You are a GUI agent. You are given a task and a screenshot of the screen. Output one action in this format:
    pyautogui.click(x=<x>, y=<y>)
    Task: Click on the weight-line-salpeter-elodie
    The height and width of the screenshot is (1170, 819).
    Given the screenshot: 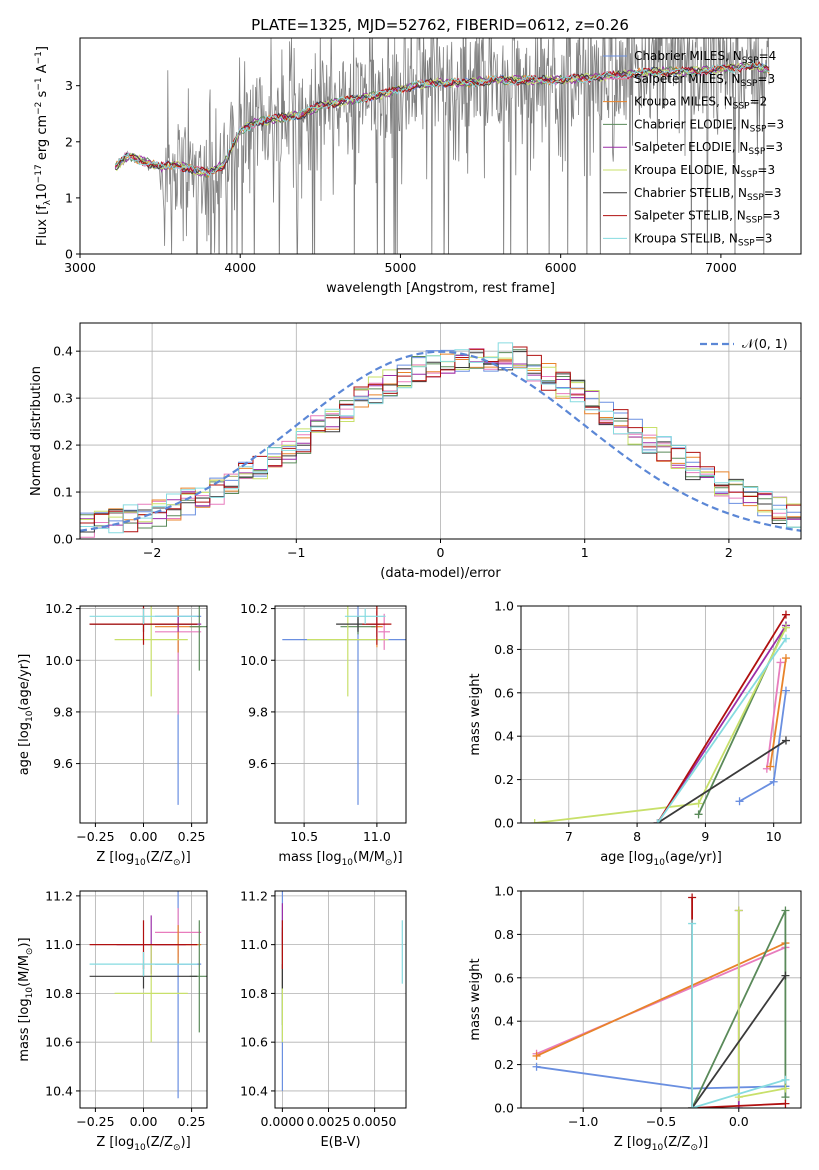 What is the action you would take?
    pyautogui.click(x=721, y=724)
    